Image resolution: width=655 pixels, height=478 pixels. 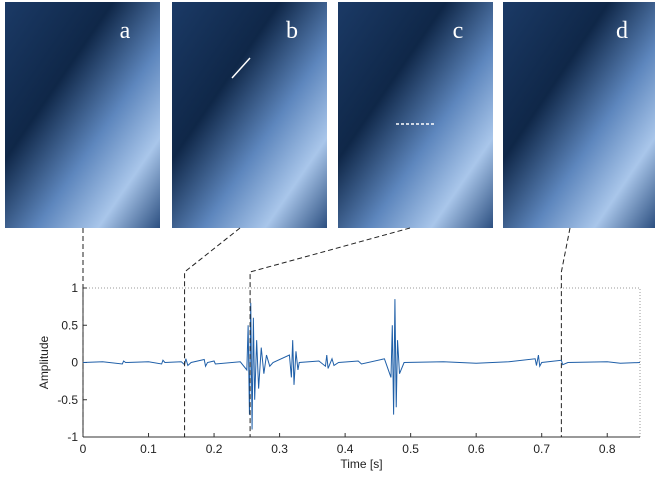 What do you see at coordinates (541, 449) in the screenshot?
I see `x-tick-label: 0.7` at bounding box center [541, 449].